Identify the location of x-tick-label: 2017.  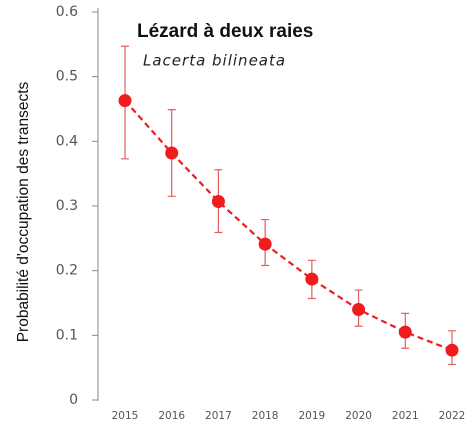
(218, 416).